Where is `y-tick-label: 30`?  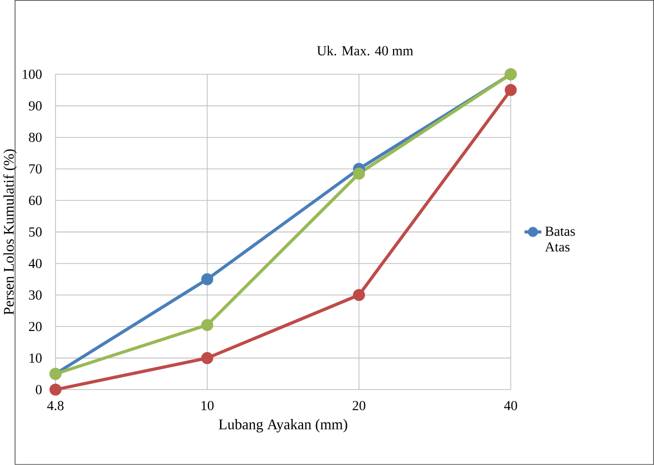
y-tick-label: 30 is located at coordinates (35, 295).